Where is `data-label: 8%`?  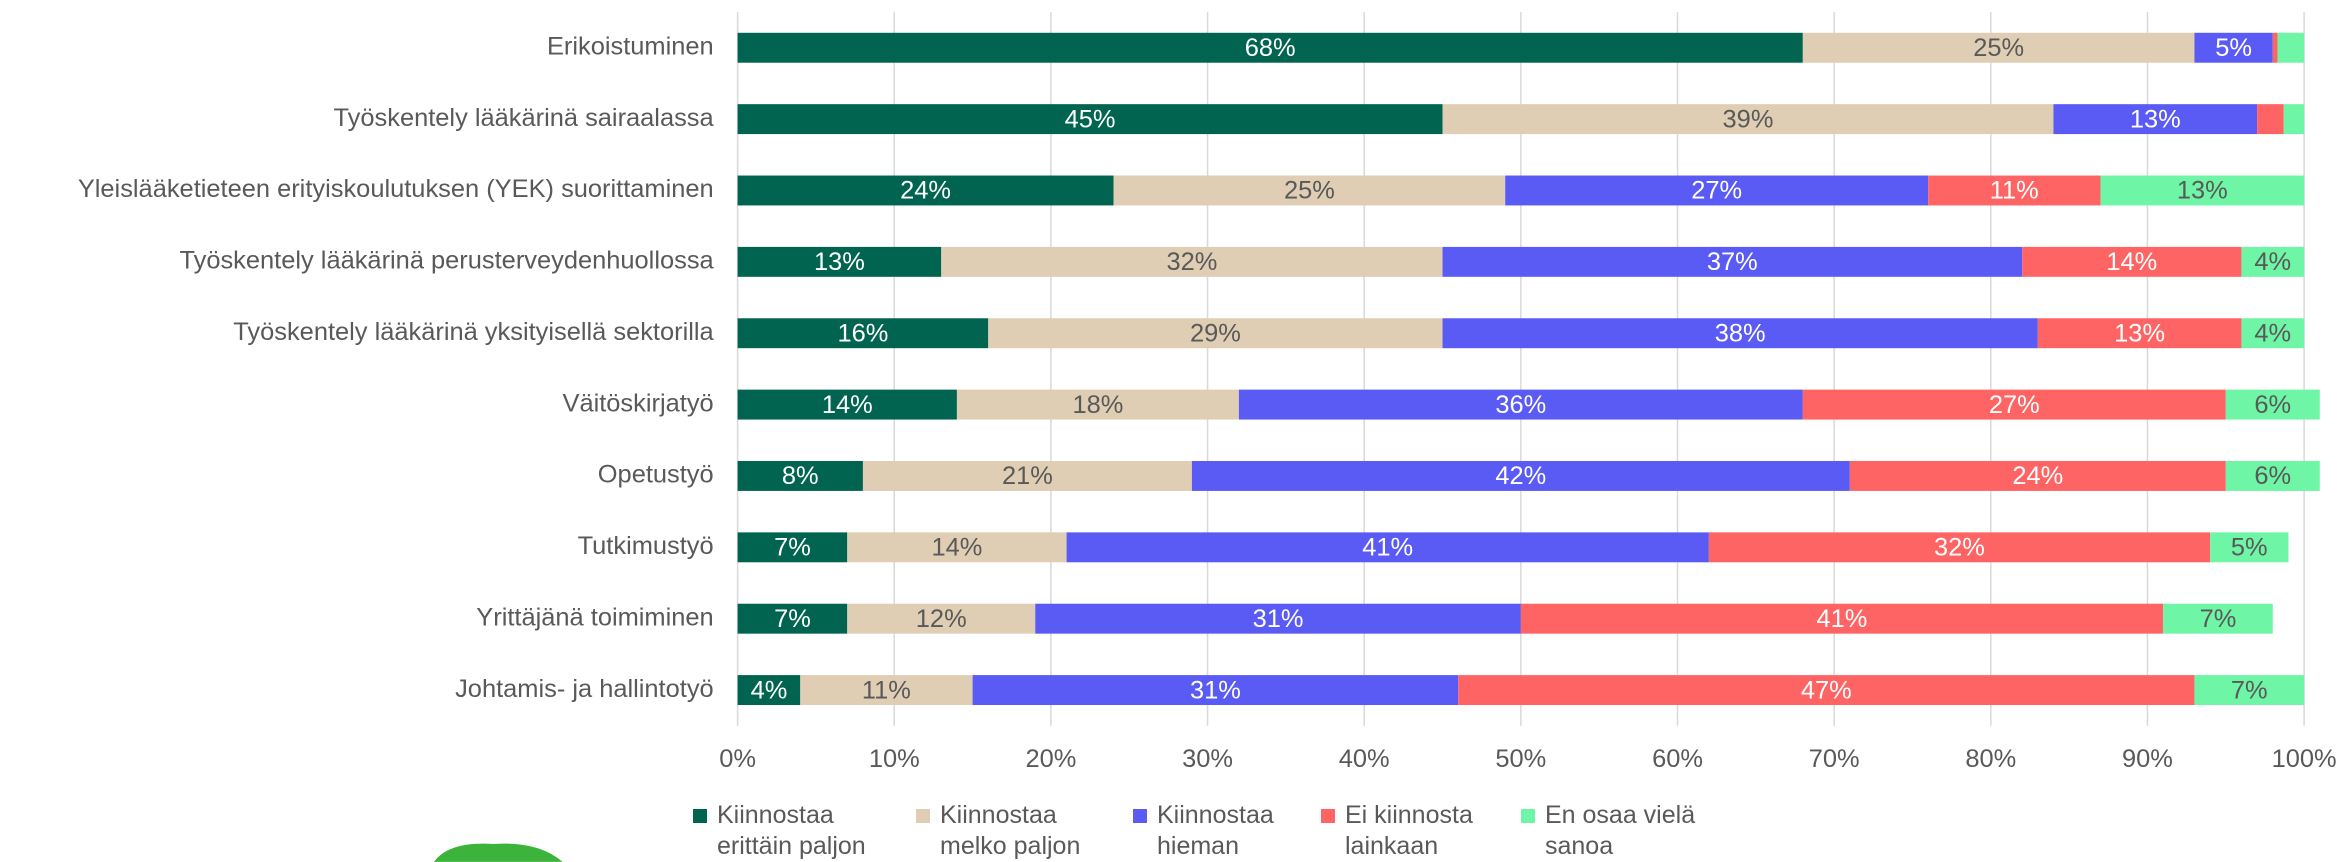
data-label: 8% is located at coordinates (800, 476).